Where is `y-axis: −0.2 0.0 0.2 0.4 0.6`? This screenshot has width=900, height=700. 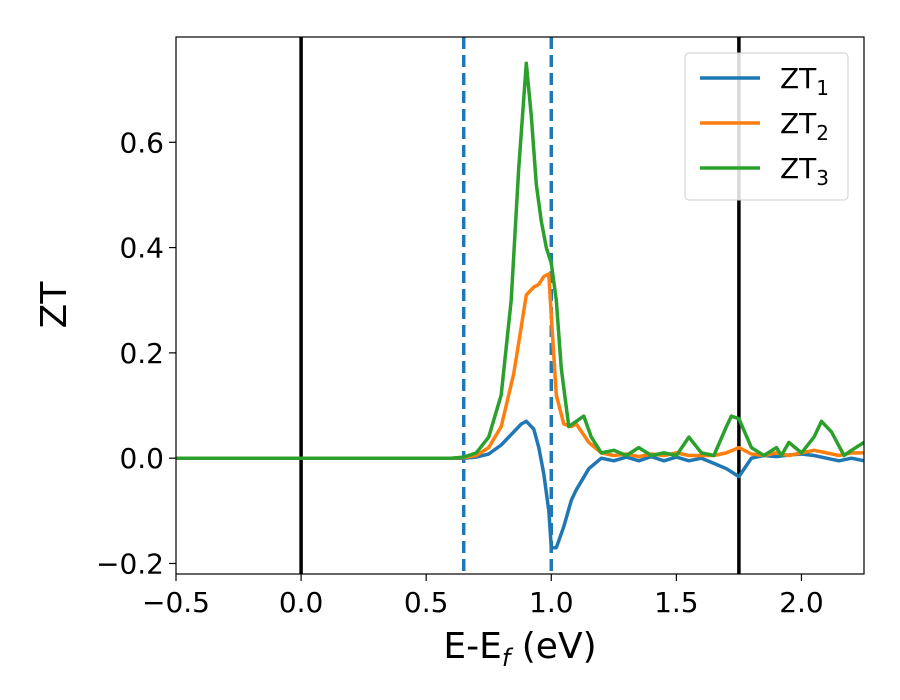
y-axis: −0.2 0.0 0.2 0.4 0.6 is located at coordinates (136, 353).